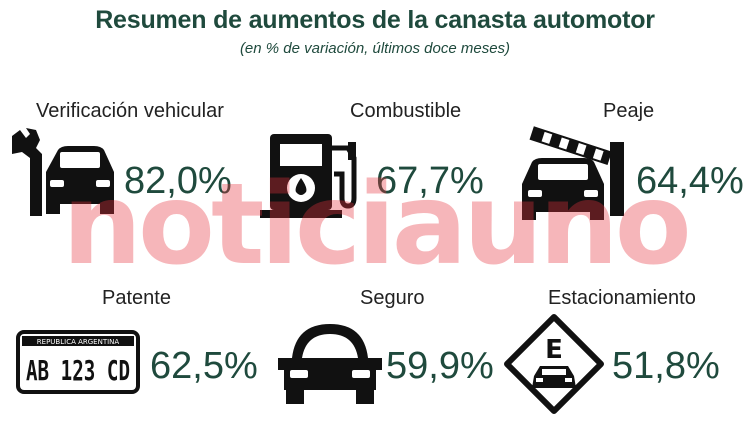 The height and width of the screenshot is (422, 750). Describe the element at coordinates (554, 350) in the screenshot. I see `parking-sign-letter: E` at that location.